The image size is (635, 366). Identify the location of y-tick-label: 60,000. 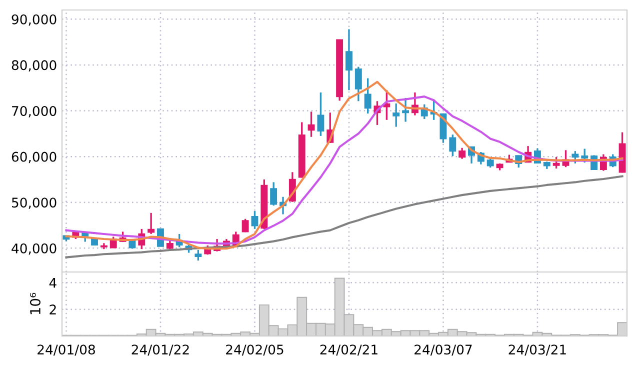
(34, 158).